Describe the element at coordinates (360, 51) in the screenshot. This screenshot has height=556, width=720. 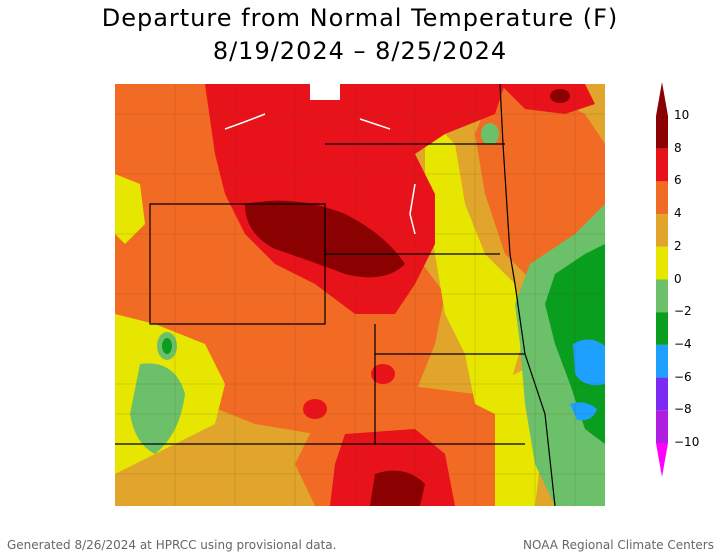
I see `map-date-range: 8/19/2024 – 8/25/2024` at that location.